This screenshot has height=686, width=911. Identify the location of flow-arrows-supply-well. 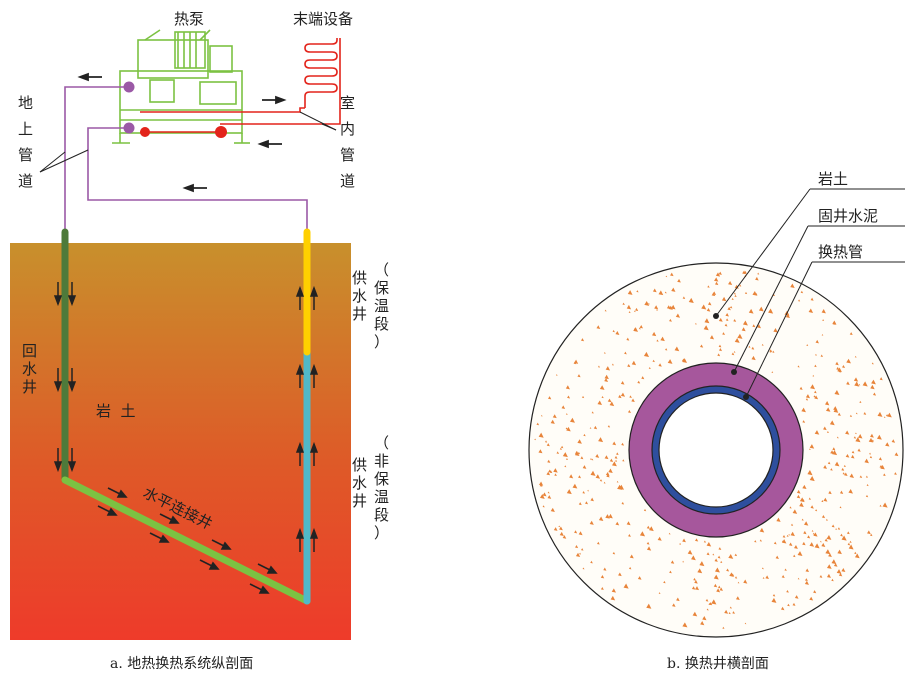
(307, 418).